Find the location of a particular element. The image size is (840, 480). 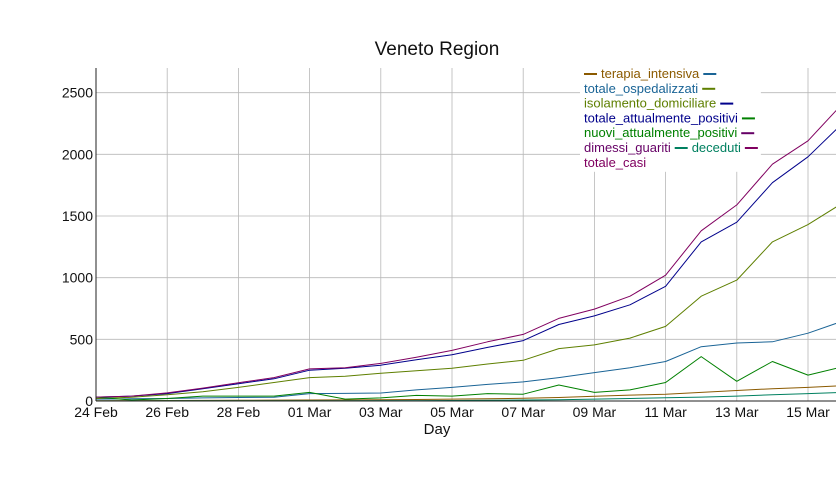

y-tick-label: 1500 is located at coordinates (77, 216).